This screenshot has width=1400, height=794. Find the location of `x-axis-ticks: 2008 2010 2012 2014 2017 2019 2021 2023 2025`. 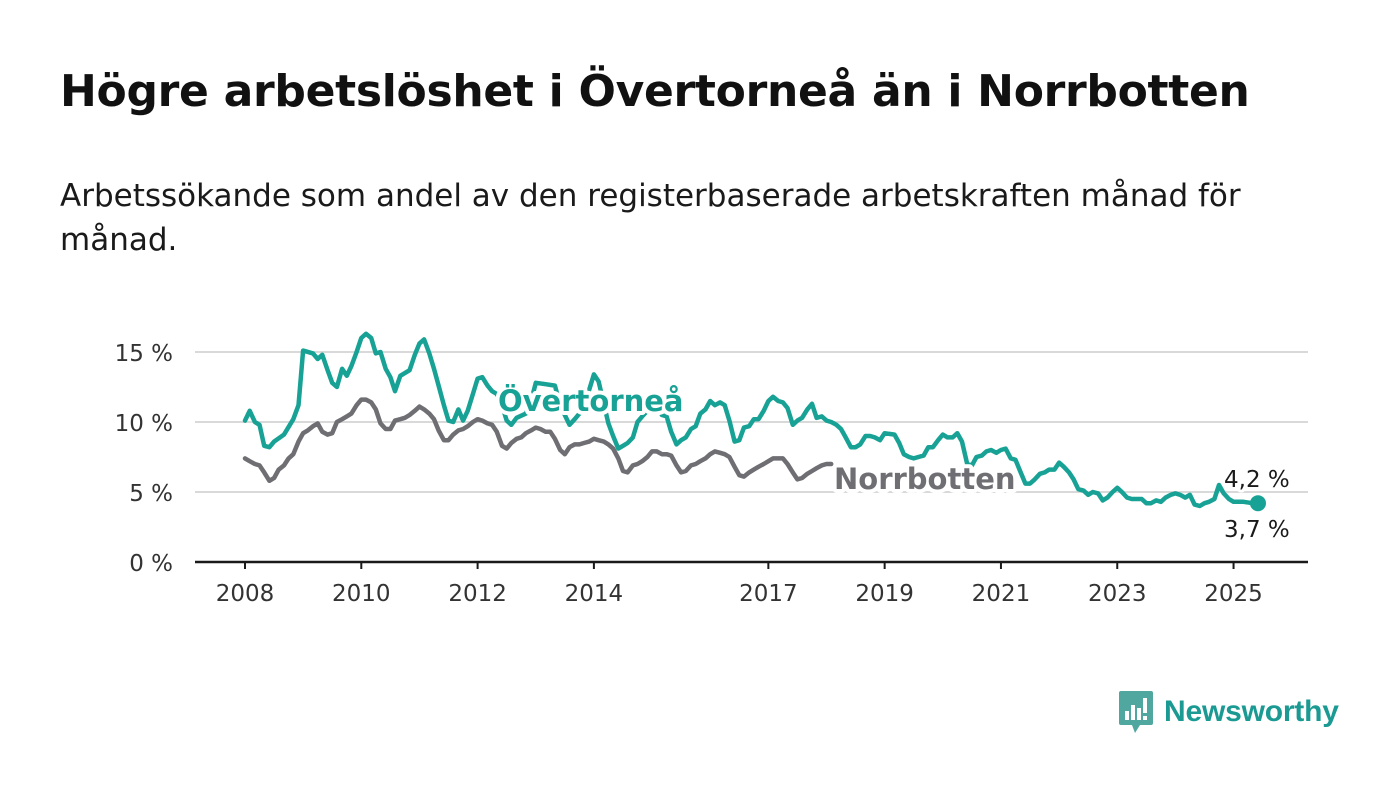

x-axis-ticks: 2008 2010 2012 2014 2017 2019 2021 2023 2025 is located at coordinates (751, 583).